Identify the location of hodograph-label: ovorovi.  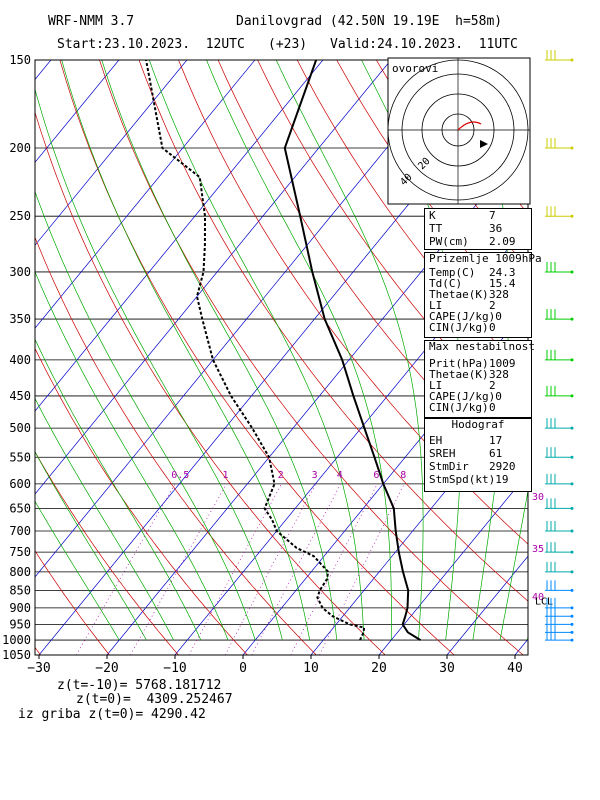
(415, 68).